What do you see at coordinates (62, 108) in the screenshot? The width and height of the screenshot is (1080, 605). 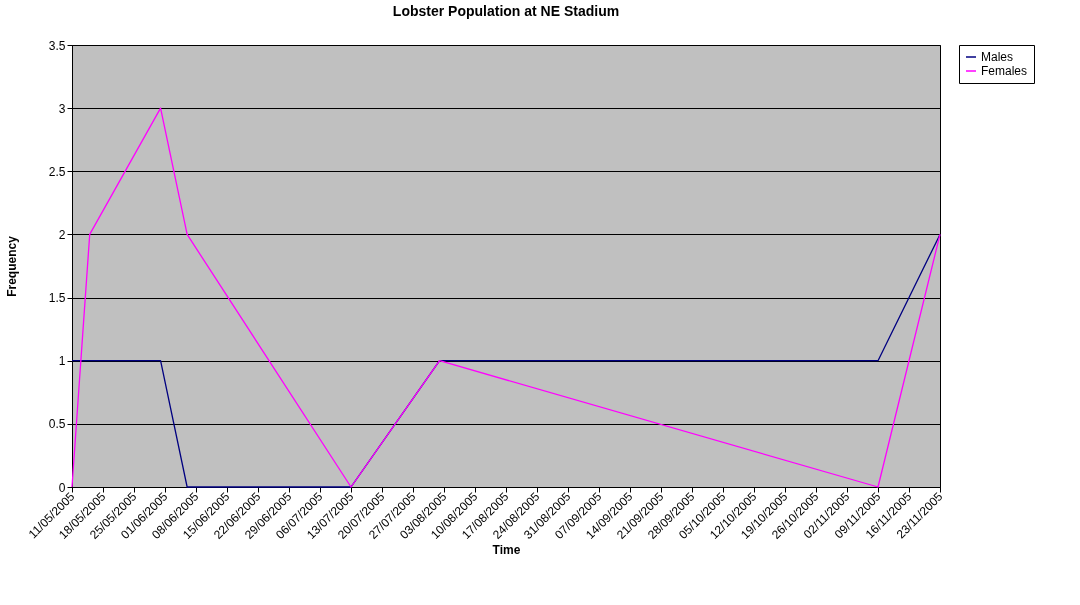 I see `y-tick-label: 3` at bounding box center [62, 108].